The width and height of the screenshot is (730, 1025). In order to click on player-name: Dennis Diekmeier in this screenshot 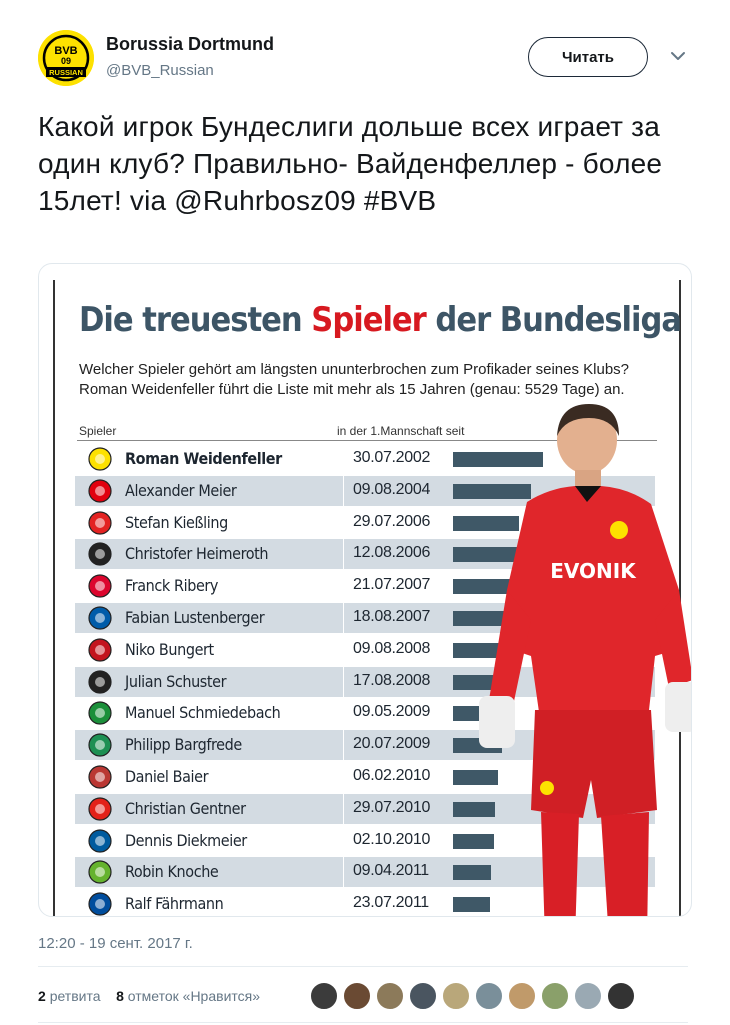, I will do `click(186, 840)`.